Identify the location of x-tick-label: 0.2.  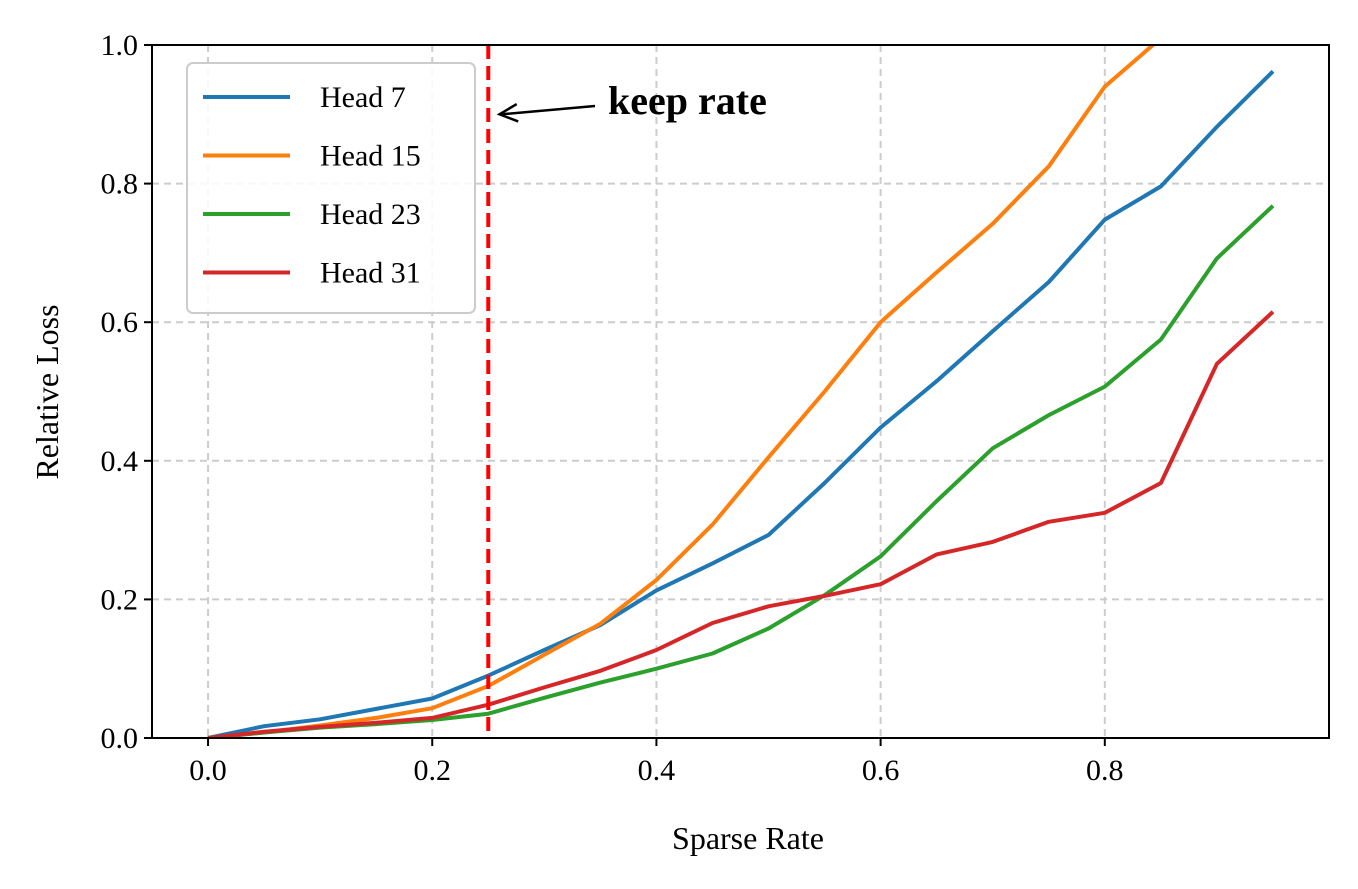
(432, 770).